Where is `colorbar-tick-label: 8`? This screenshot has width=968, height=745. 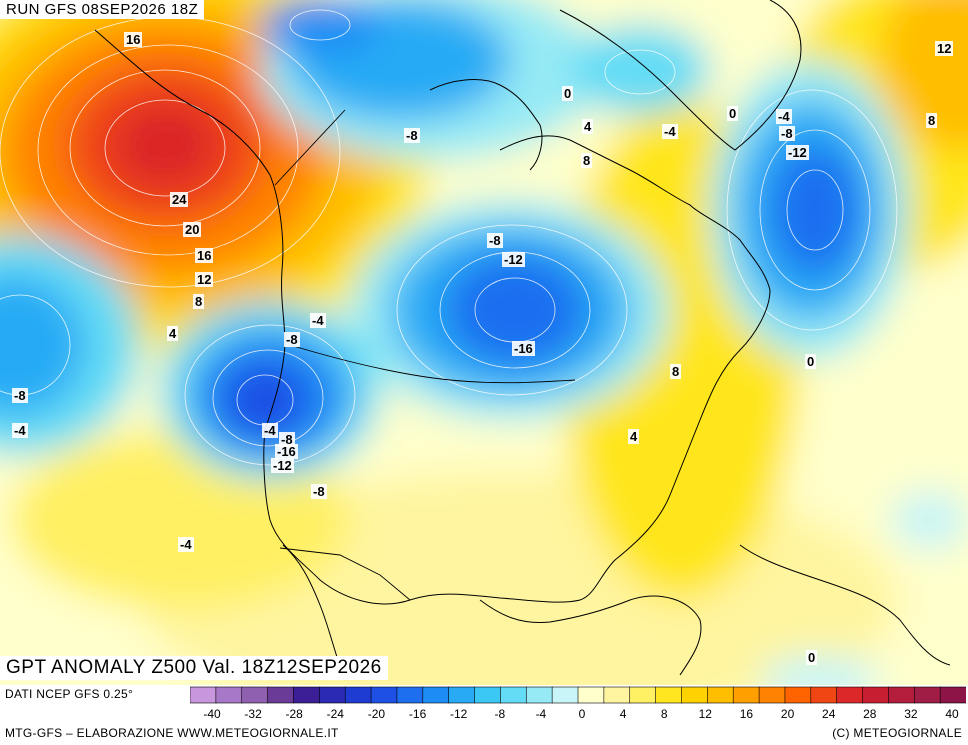 colorbar-tick-label: 8 is located at coordinates (664, 714).